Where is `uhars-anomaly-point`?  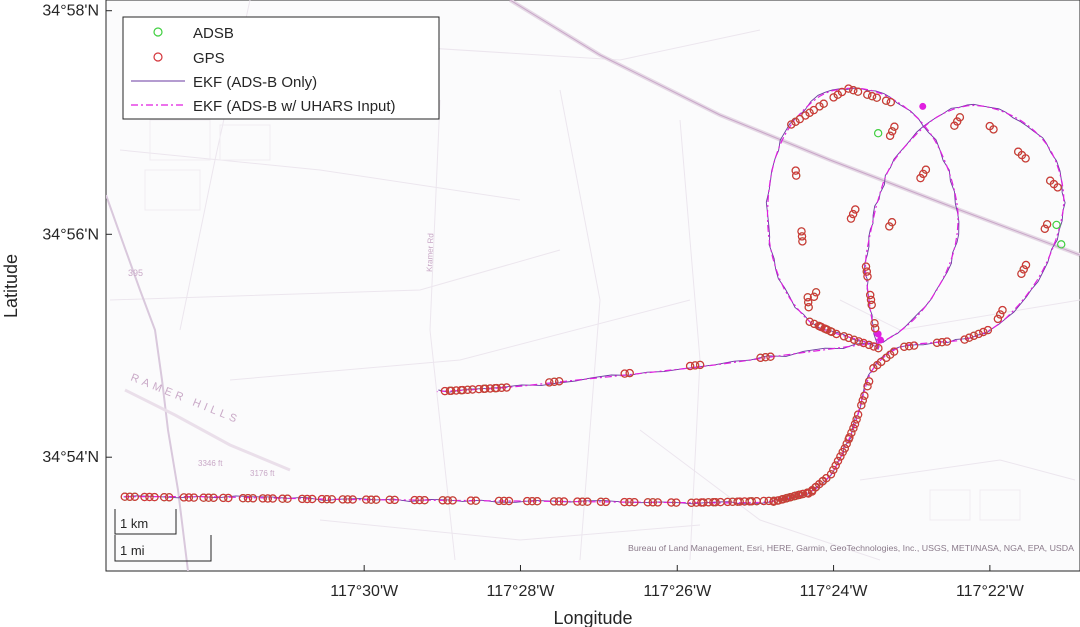
uhars-anomaly-point is located at coordinates (881, 340).